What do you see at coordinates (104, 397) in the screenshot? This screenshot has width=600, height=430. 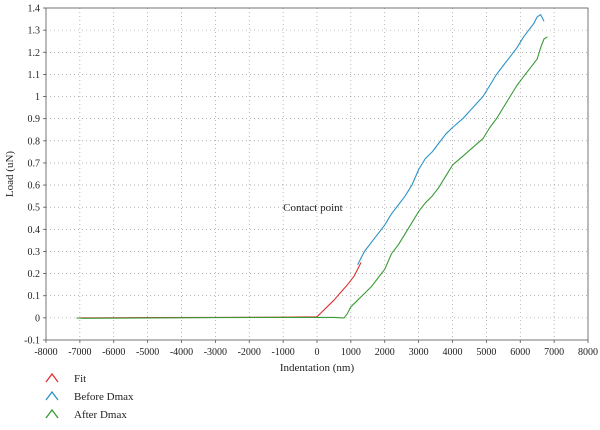 I see `legend-label: Before Dmax` at bounding box center [104, 397].